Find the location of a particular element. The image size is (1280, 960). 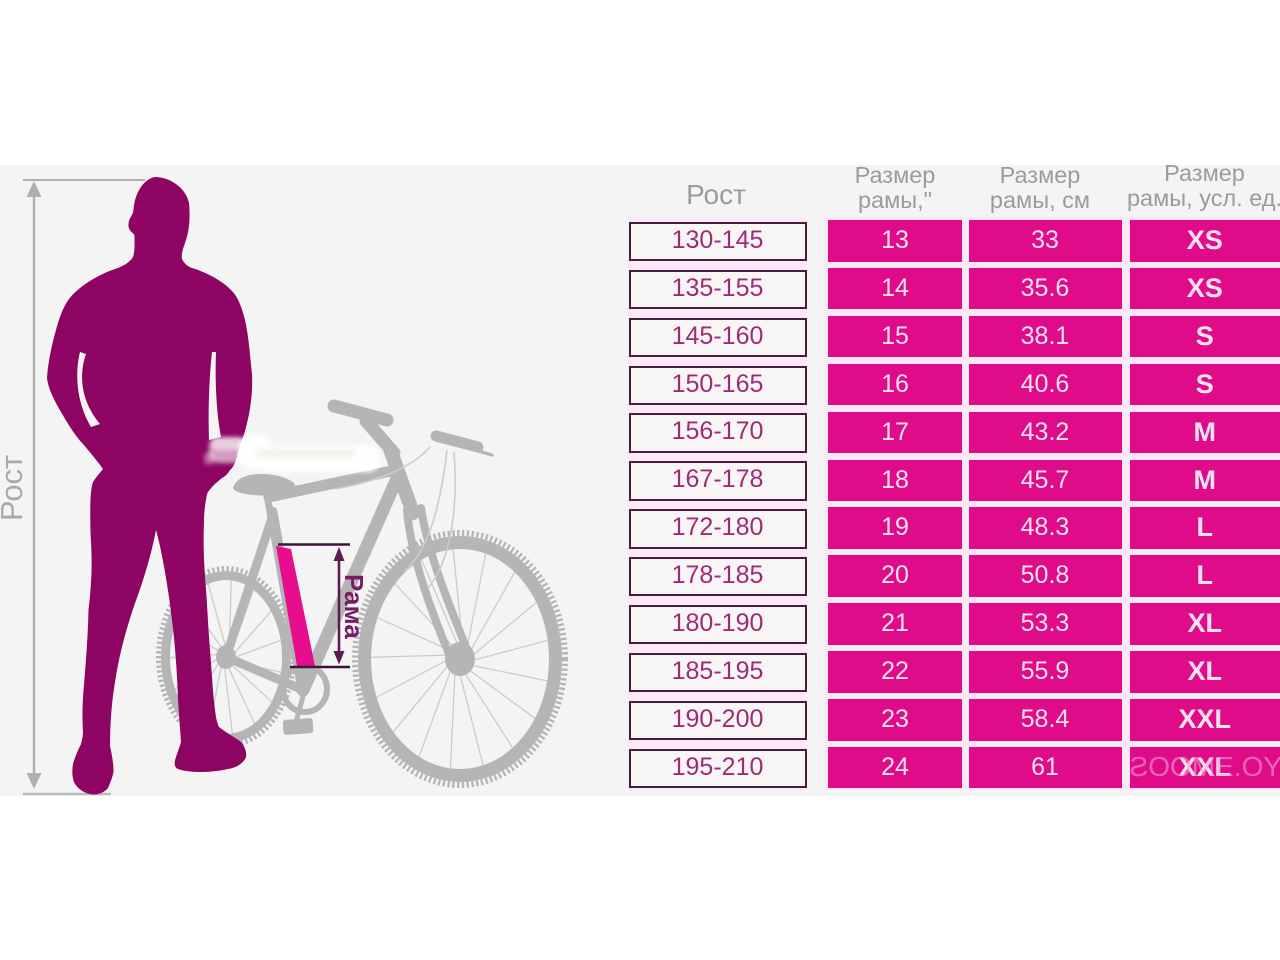

svg-text: Рост is located at coordinates (14, 488).